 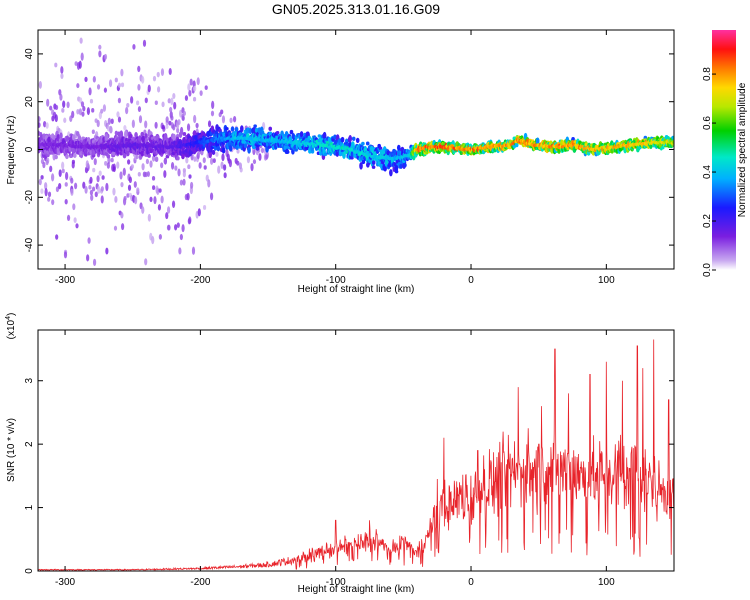 I want to click on colorbar-ticks: 0.0 0.2 0.4 0.6 0.8, so click(x=709, y=172).